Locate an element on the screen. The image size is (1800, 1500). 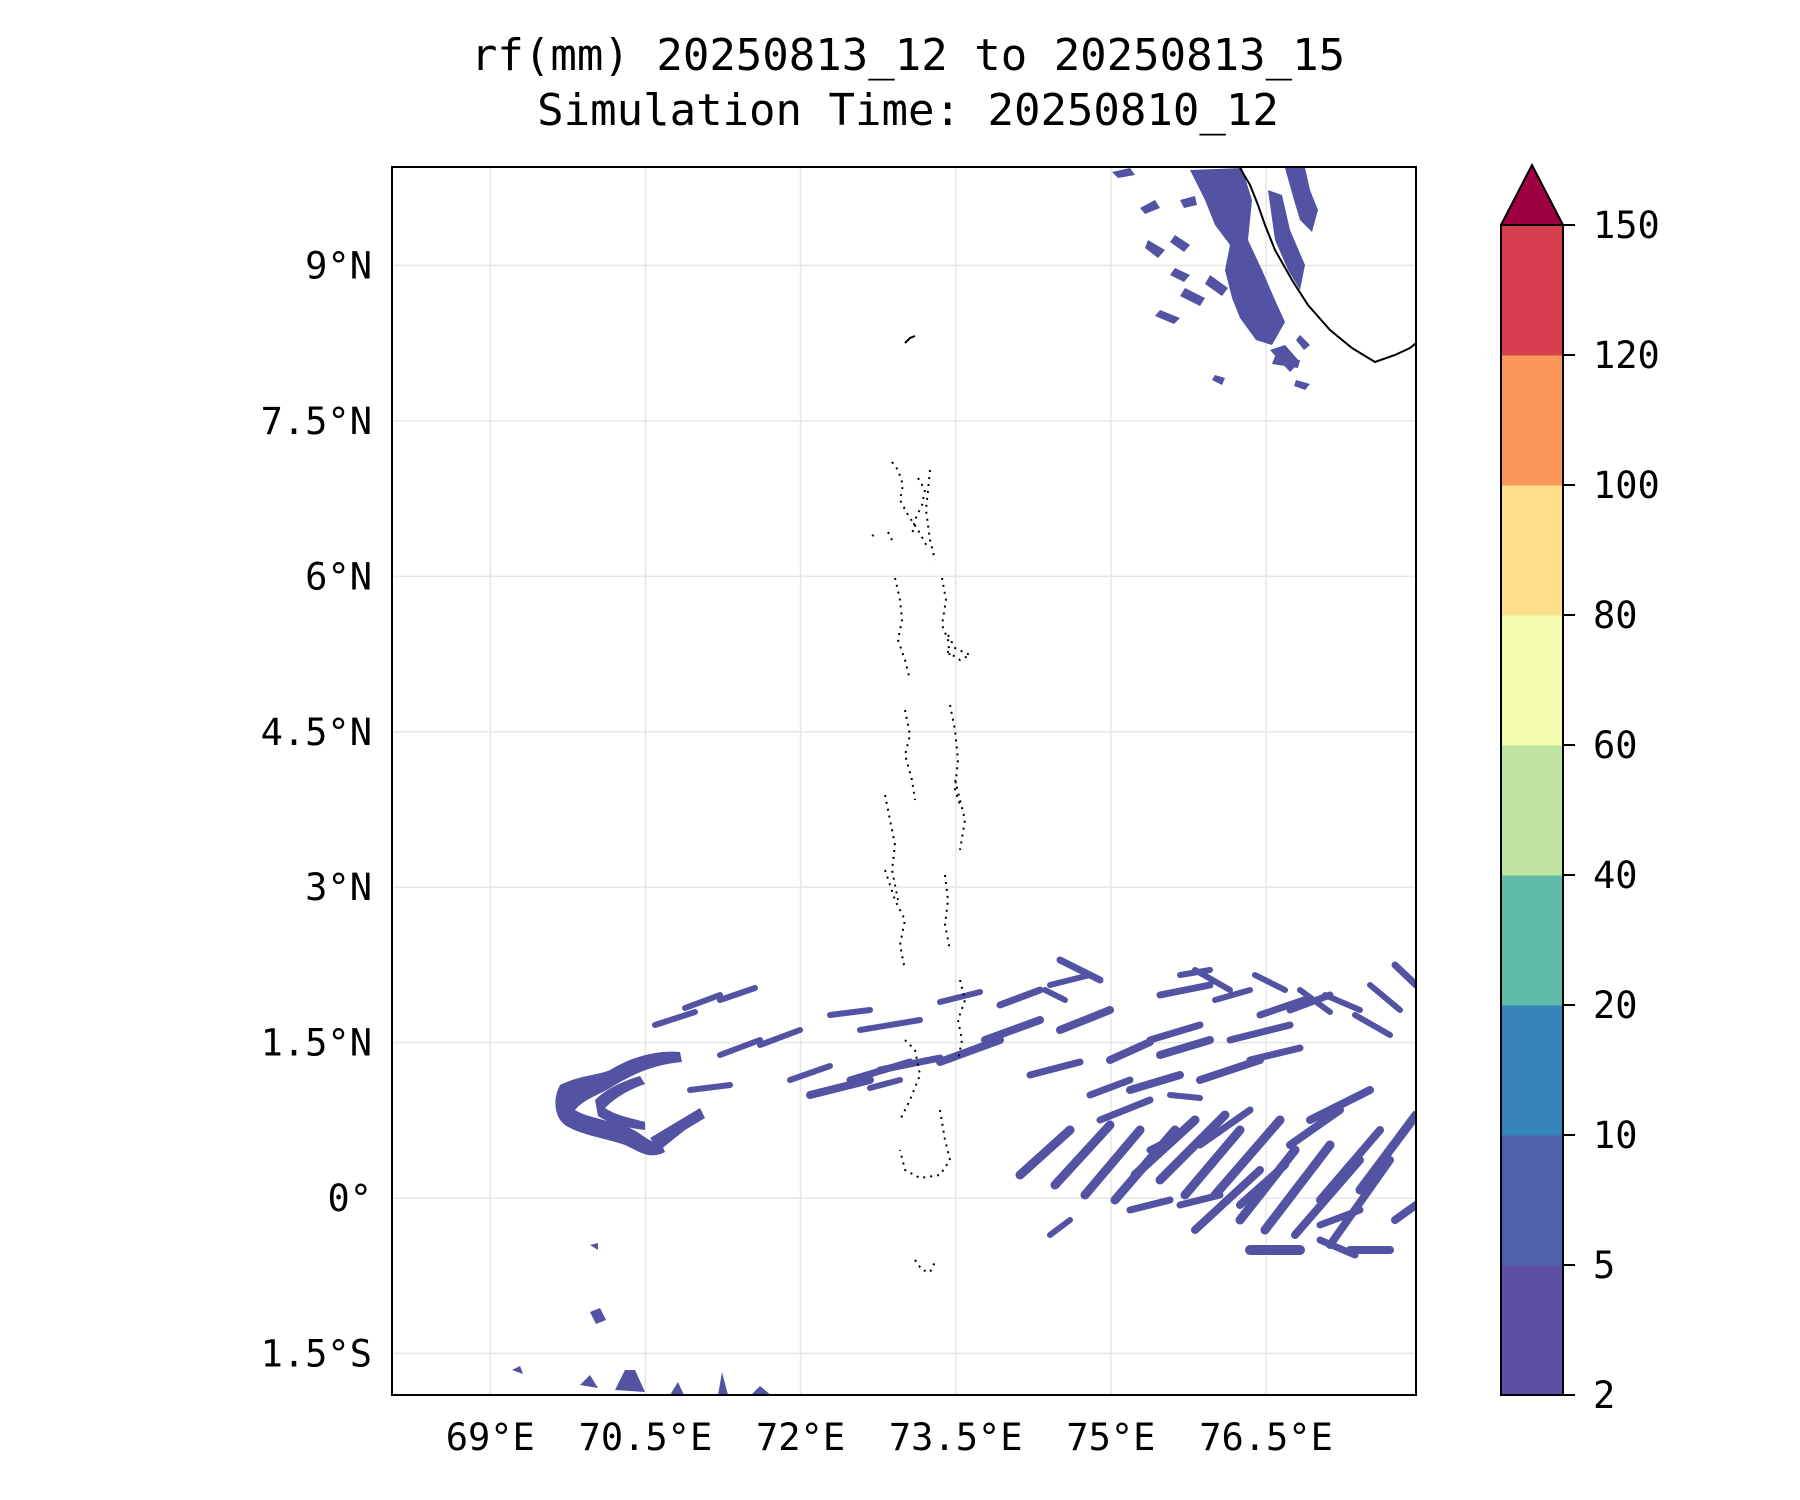
colorbar-tick-label: 60 is located at coordinates (1615, 745).